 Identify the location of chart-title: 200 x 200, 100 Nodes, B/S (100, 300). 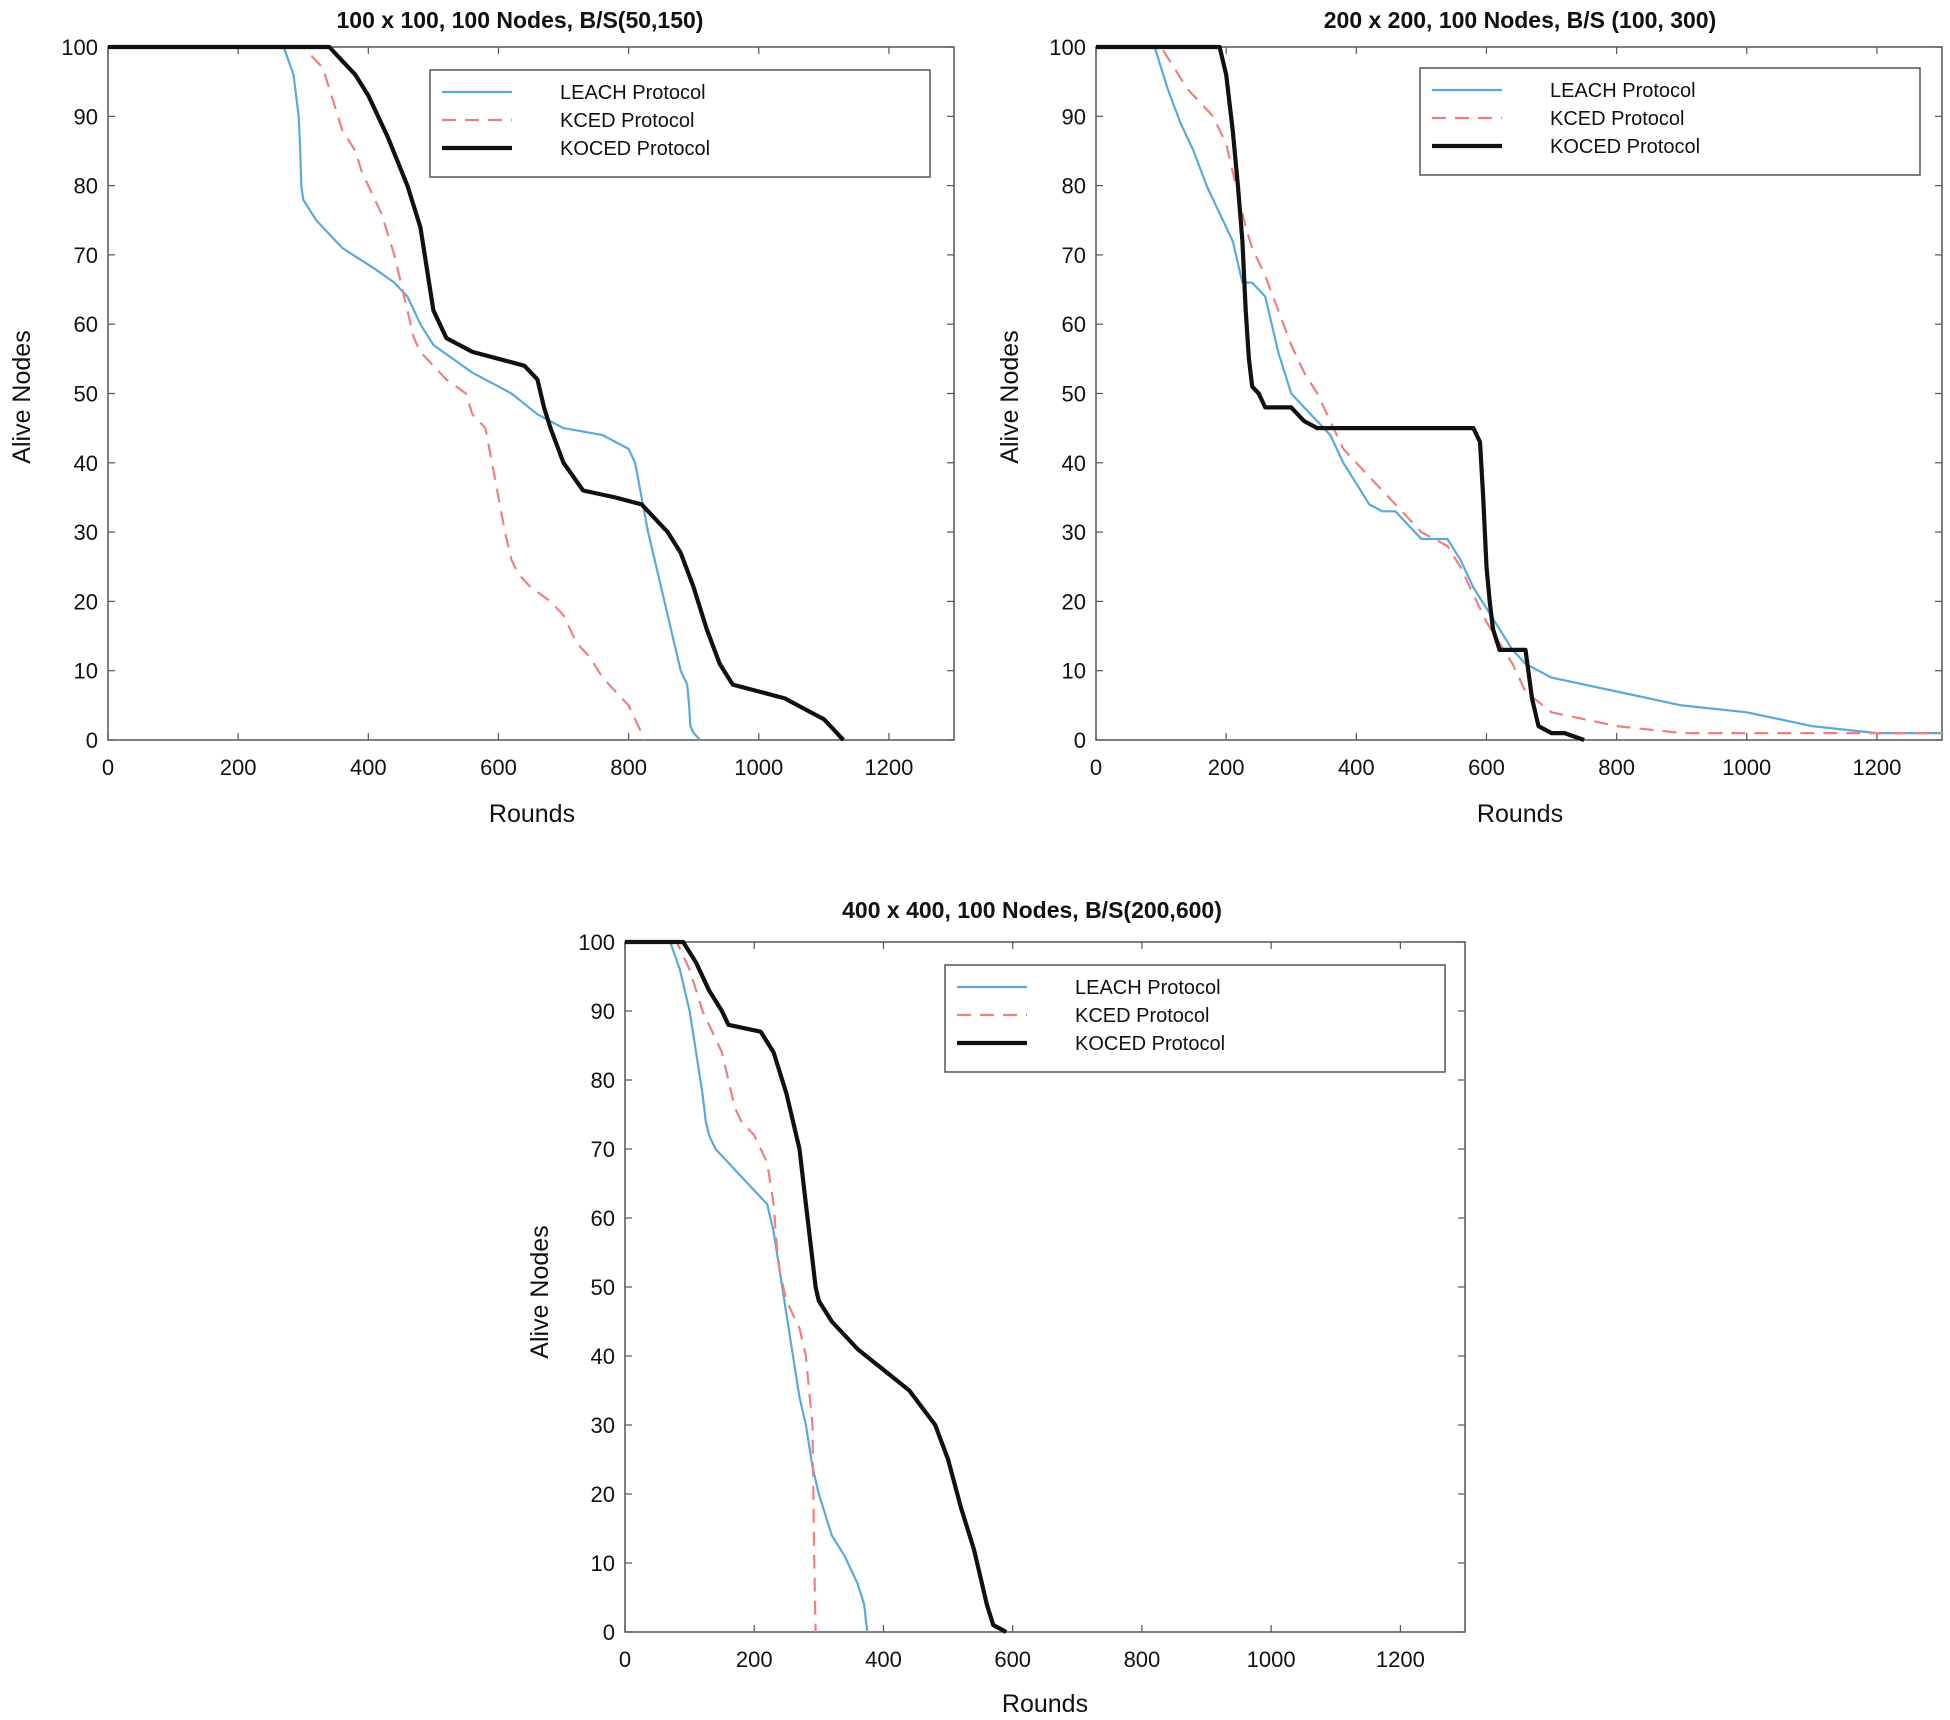
(1520, 20).